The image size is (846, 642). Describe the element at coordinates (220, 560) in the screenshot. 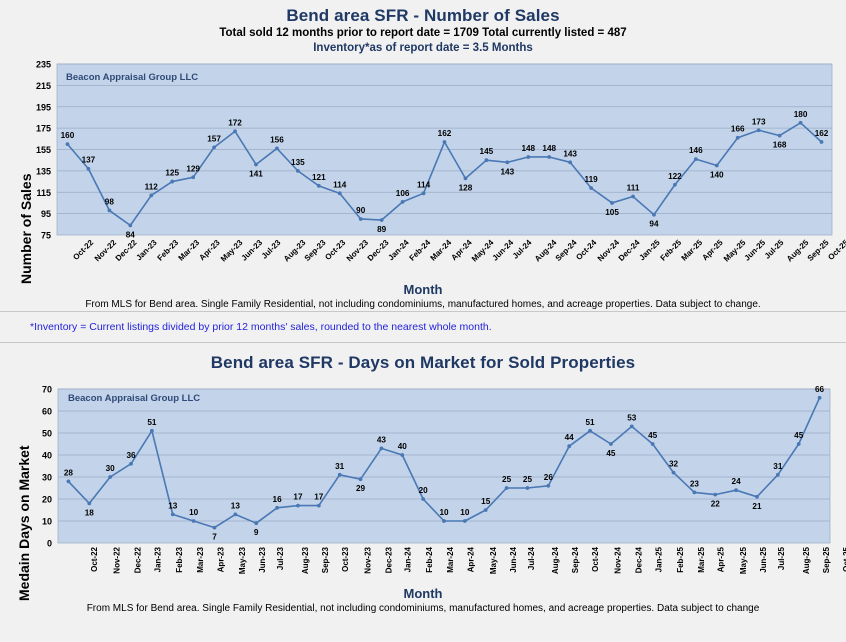

I see `x-tick-label: Apr-23` at that location.